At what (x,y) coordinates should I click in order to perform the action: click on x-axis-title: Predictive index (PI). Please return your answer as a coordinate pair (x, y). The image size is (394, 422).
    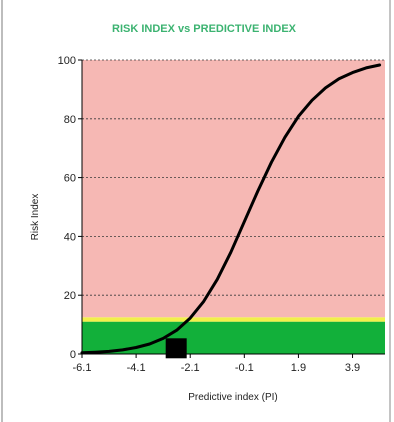
    Looking at the image, I should click on (232, 397).